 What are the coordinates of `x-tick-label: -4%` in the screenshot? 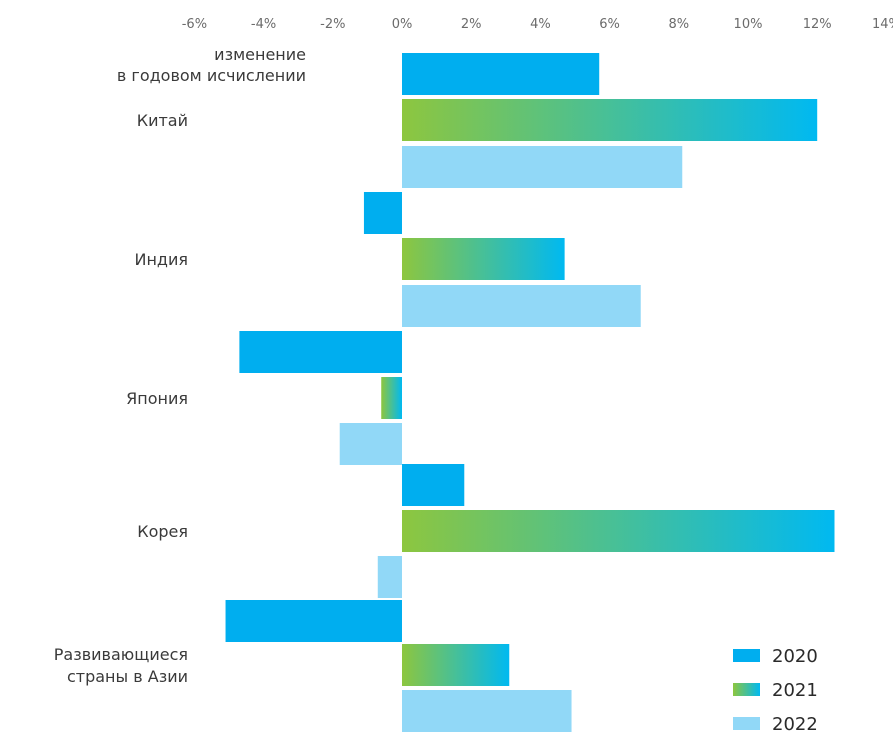 It's located at (263, 24).